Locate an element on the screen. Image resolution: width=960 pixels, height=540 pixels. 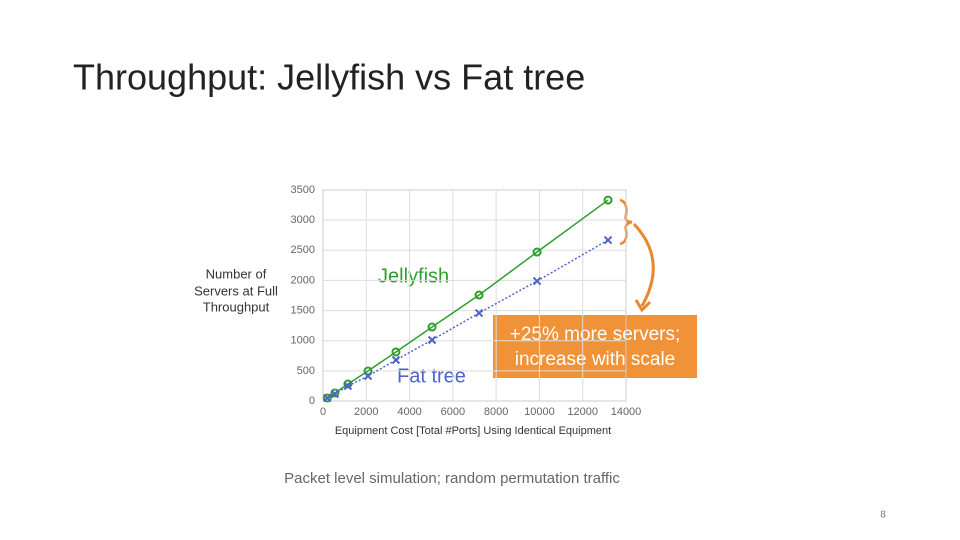
arrow is located at coordinates (643, 264).